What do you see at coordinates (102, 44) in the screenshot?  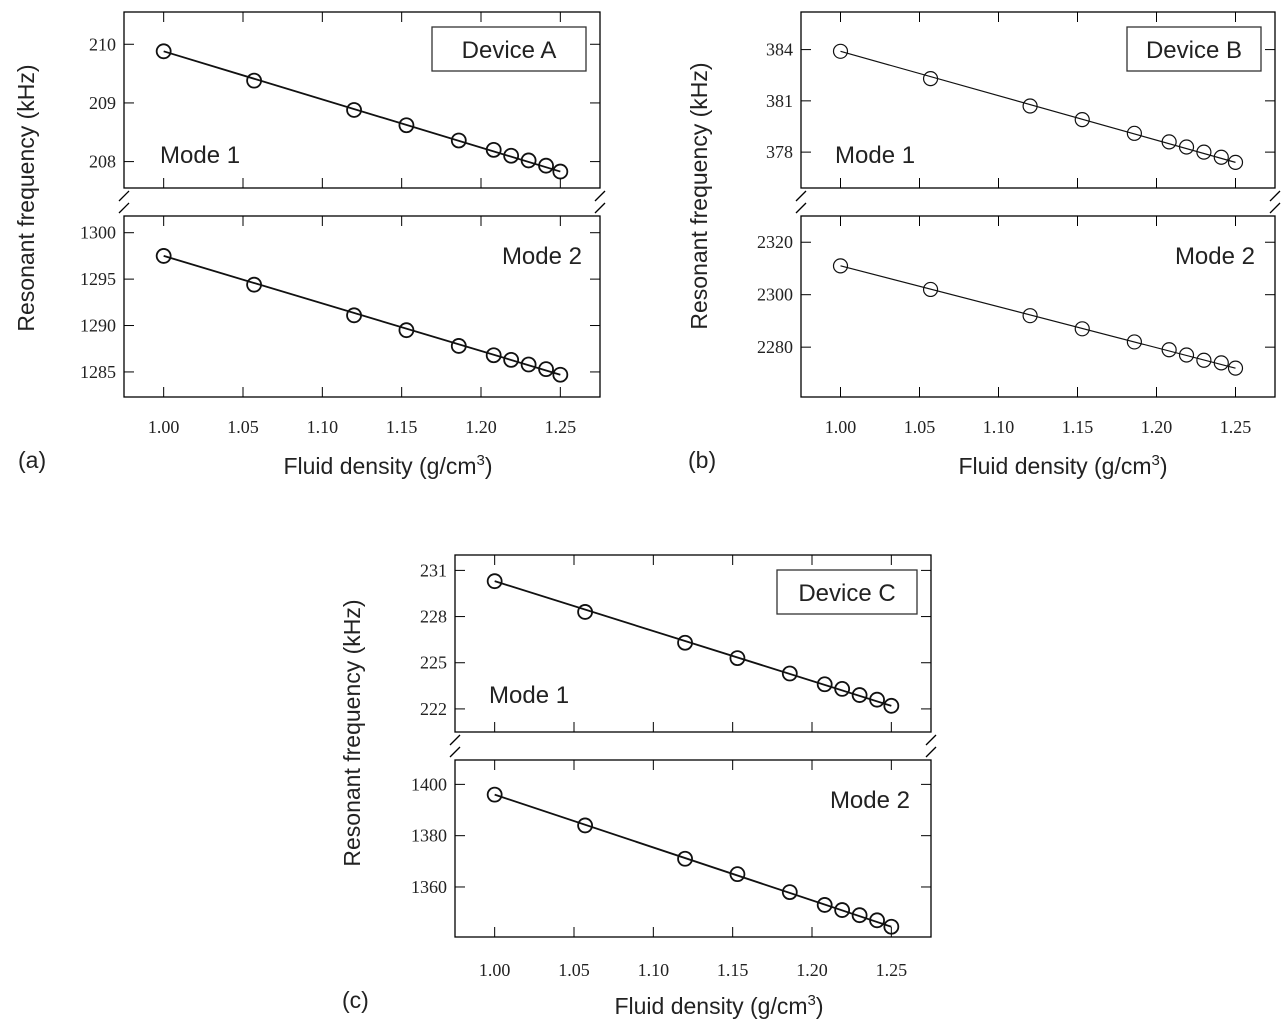 I see `y-tick-label: 210` at bounding box center [102, 44].